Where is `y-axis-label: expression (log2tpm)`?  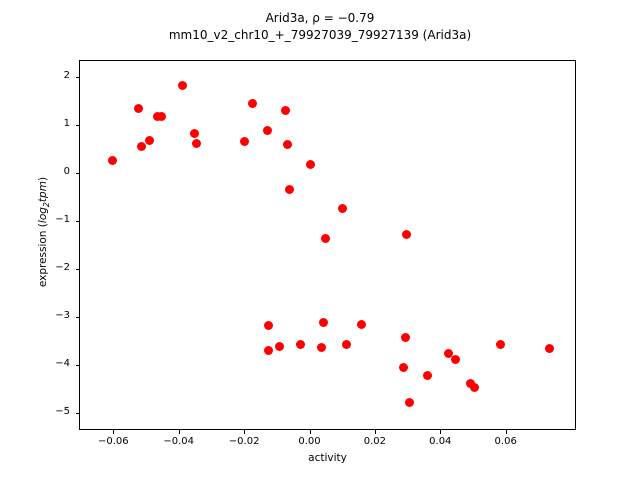
y-axis-label: expression (log2tpm) is located at coordinates (44, 232).